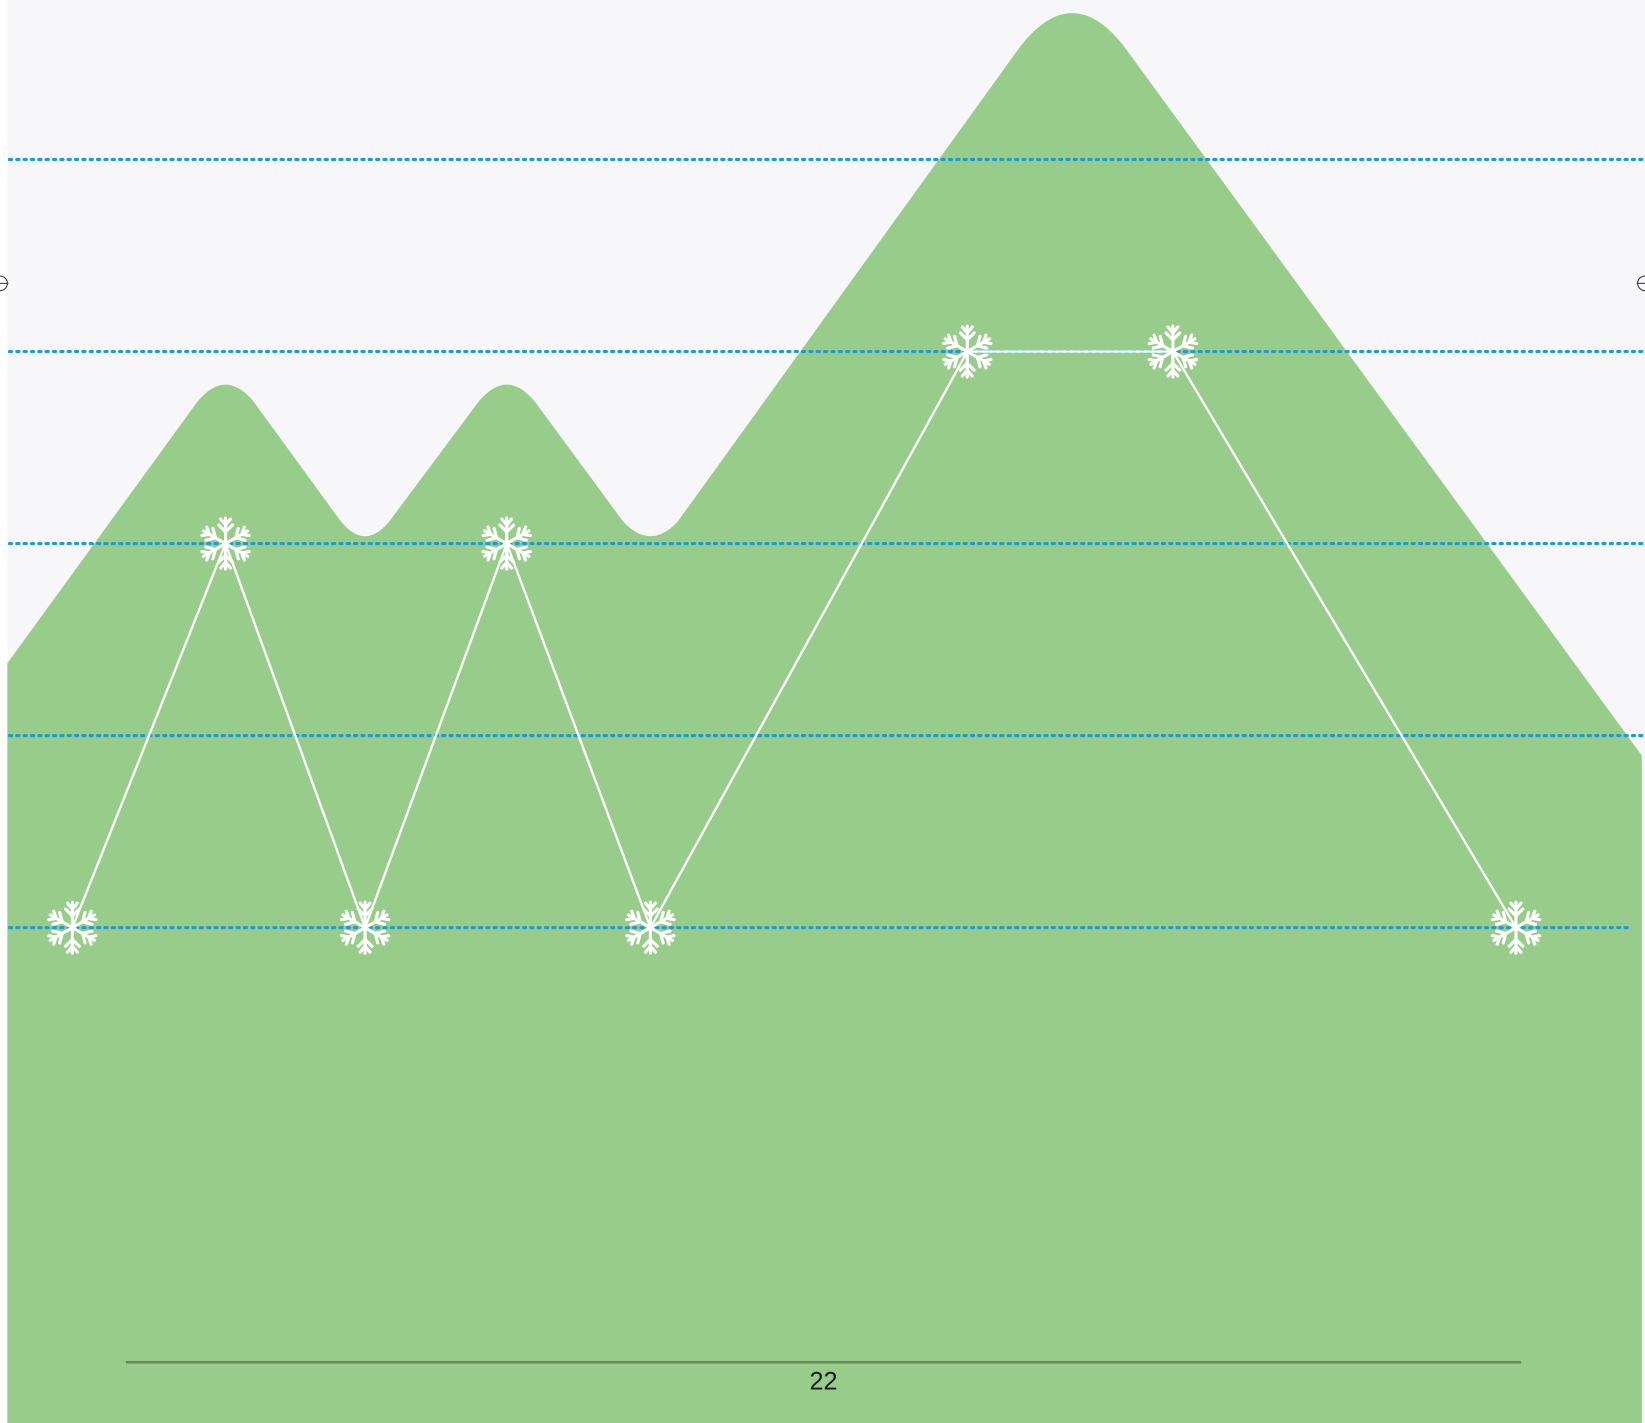 This screenshot has width=1645, height=1423. What do you see at coordinates (822, 283) in the screenshot?
I see `registration-marks` at bounding box center [822, 283].